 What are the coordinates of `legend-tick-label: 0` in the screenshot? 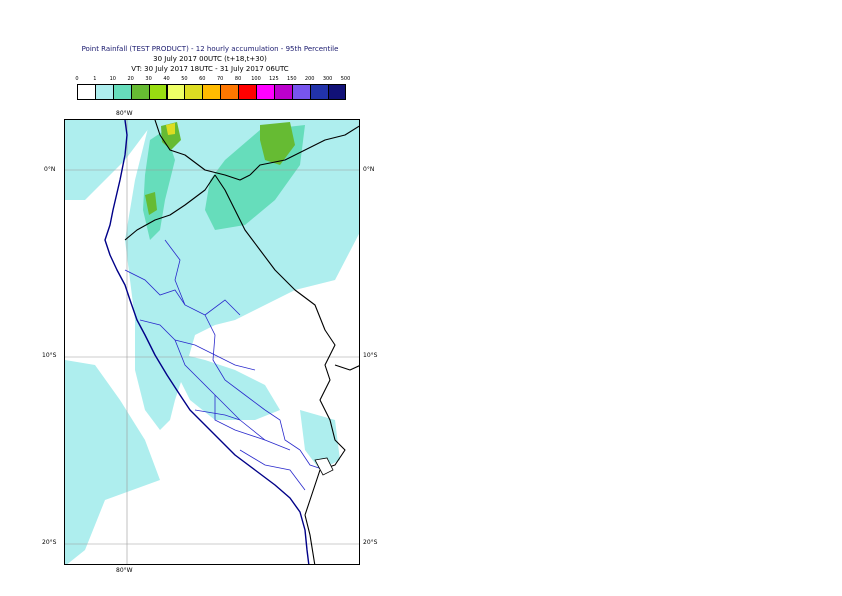 It's located at (77, 79).